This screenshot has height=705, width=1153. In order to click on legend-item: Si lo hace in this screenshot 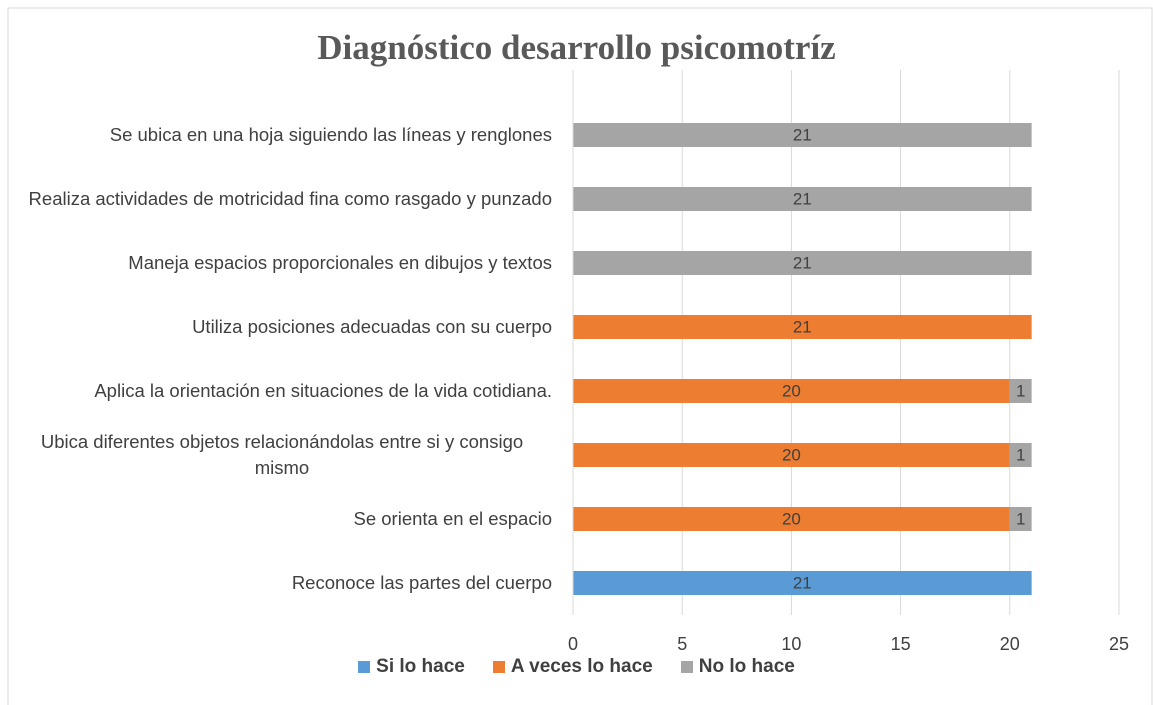, I will do `click(411, 667)`.